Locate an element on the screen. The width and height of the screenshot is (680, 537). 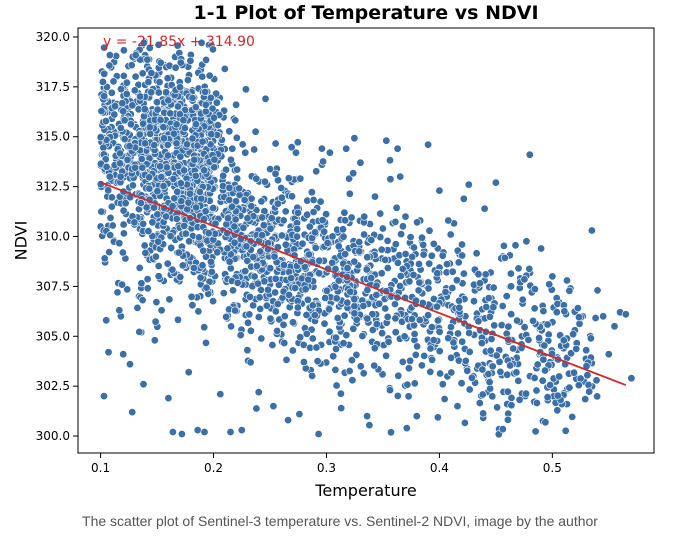
x-axis-ticks: 0.1 0.2 0.3 0.4 0.5 is located at coordinates (326, 464).